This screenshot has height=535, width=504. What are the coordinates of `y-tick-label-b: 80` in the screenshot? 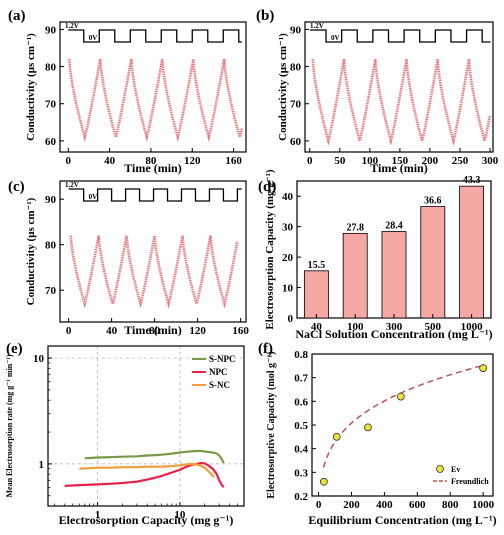 It's located at (296, 68).